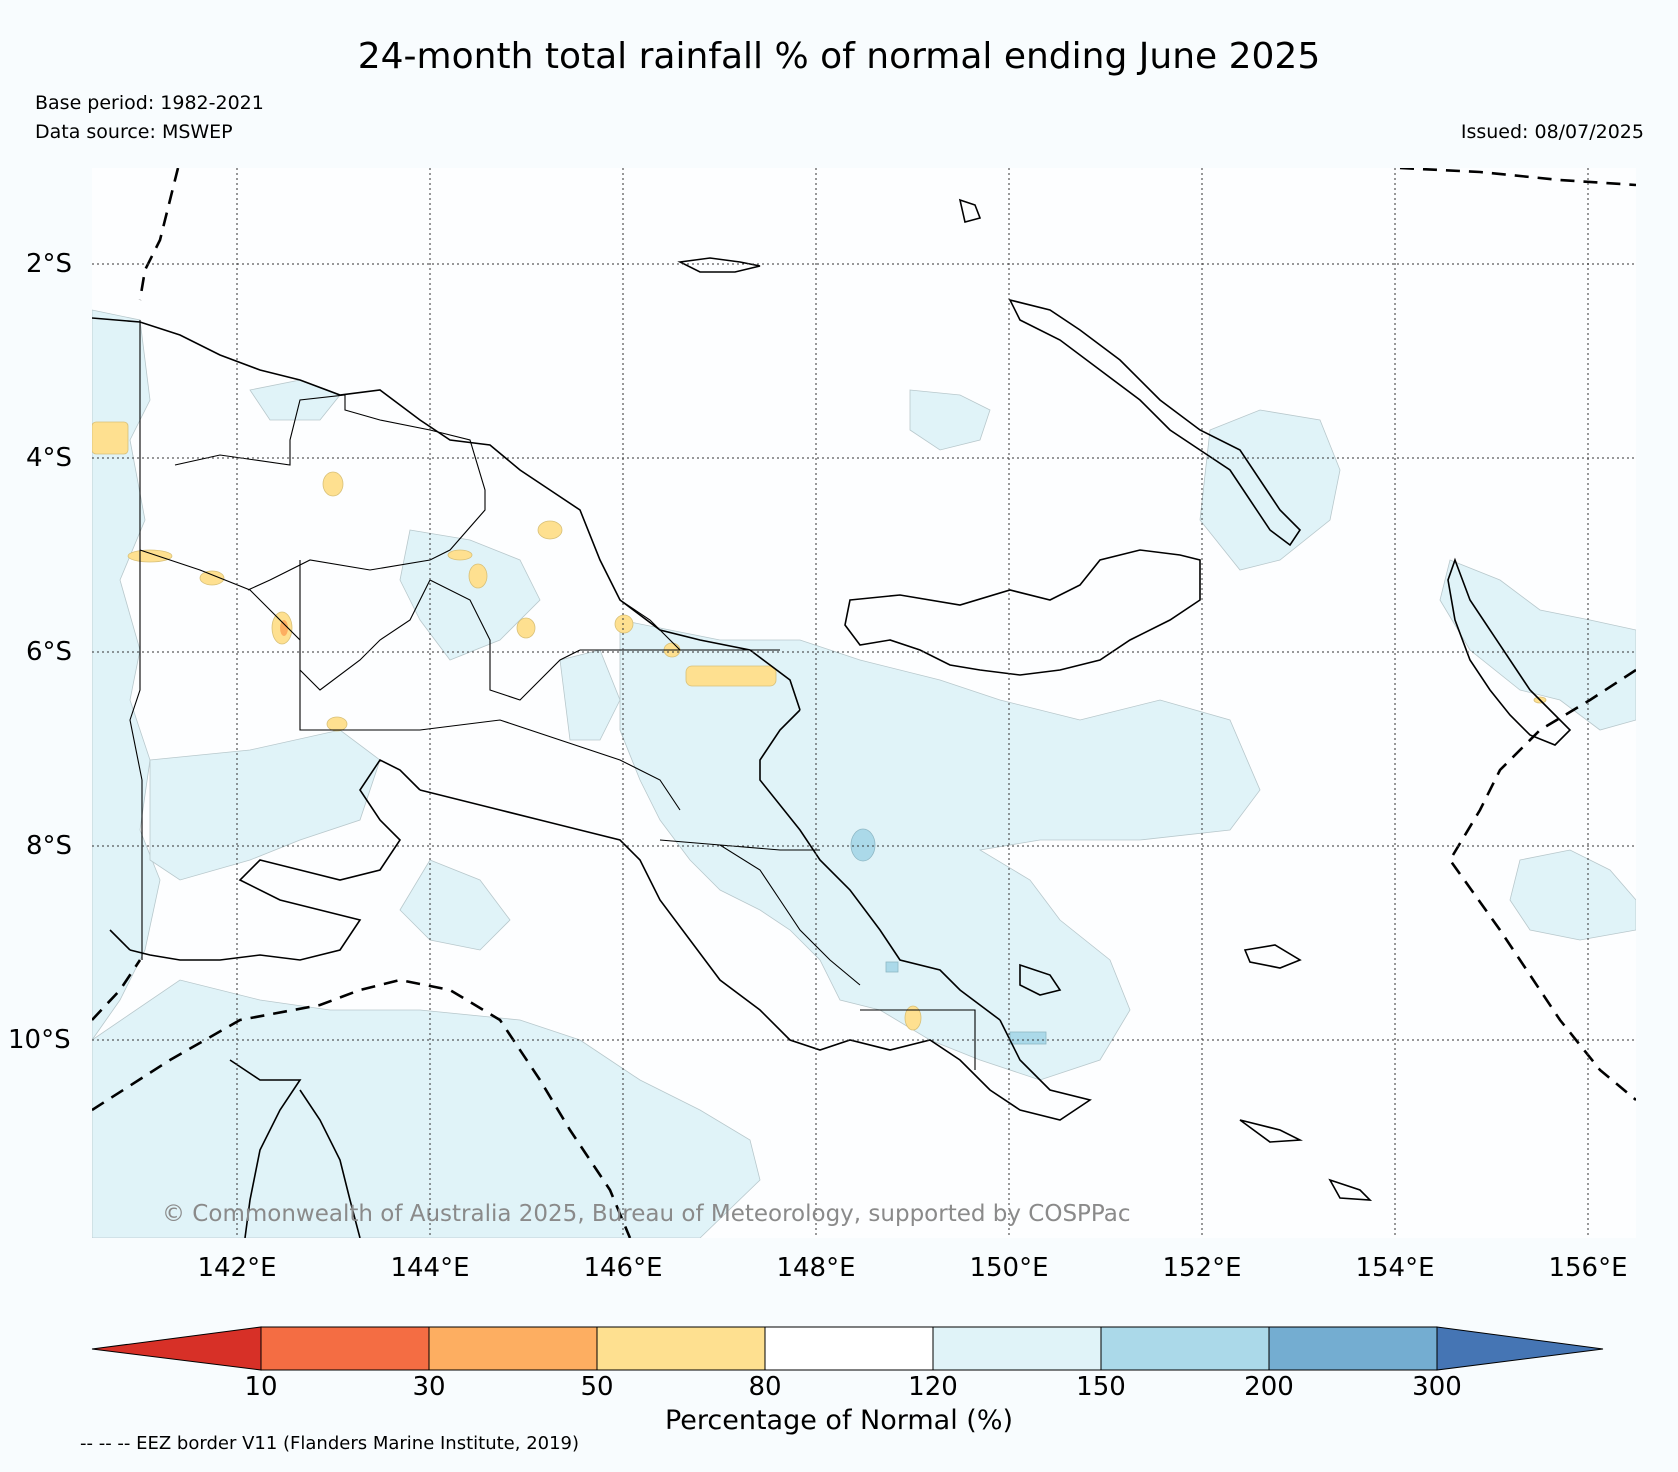 The width and height of the screenshot is (1678, 1472). Describe the element at coordinates (1009, 1268) in the screenshot. I see `lon-label-150: 150°E` at that location.